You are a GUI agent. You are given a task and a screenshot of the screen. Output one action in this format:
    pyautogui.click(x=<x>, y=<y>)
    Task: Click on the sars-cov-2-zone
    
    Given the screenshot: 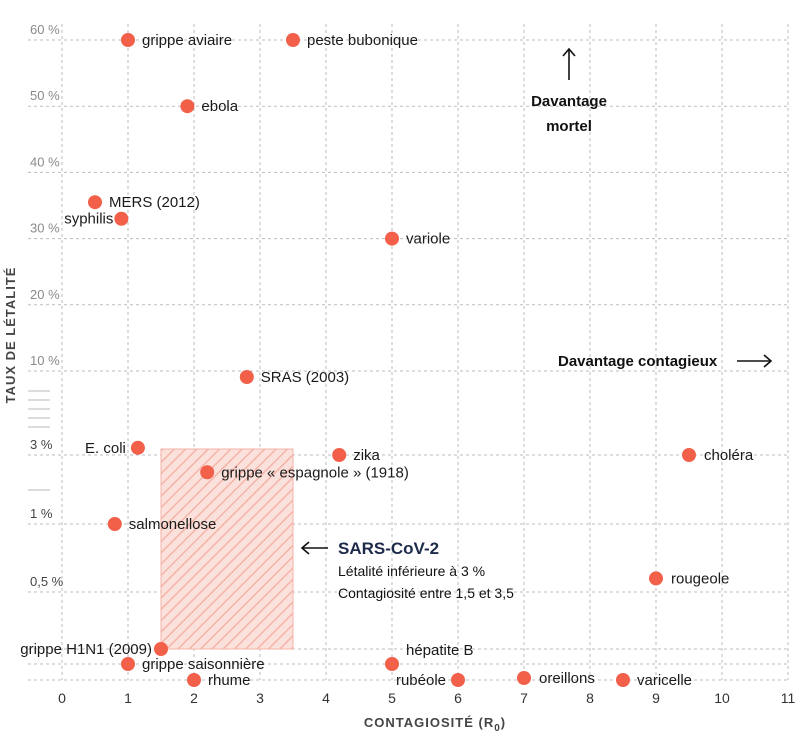 What is the action you would take?
    pyautogui.click(x=227, y=549)
    